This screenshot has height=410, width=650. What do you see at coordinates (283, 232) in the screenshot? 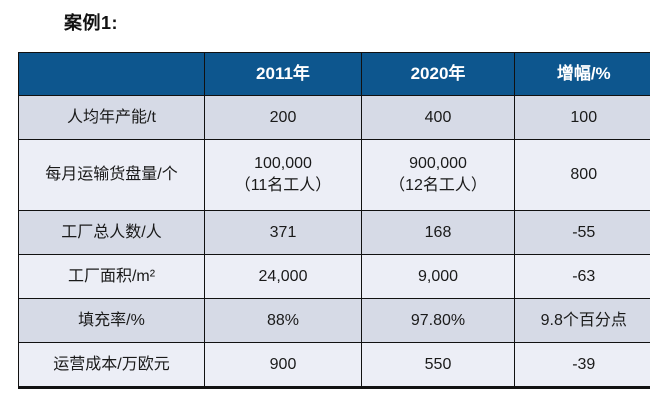
I see `cell-2011: 371` at bounding box center [283, 232].